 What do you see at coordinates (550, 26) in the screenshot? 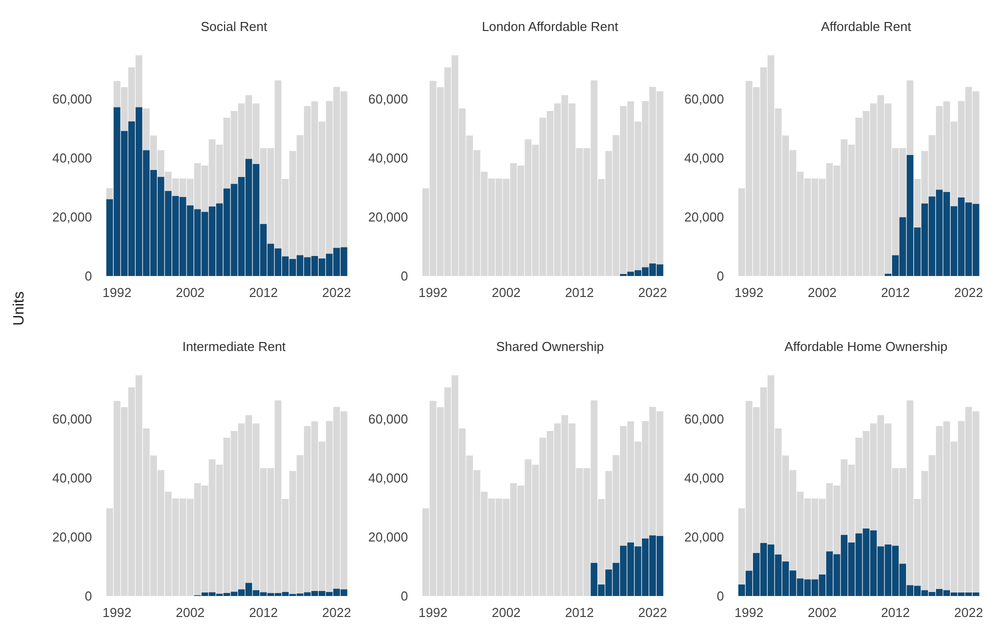
I see `chart-title: London Affordable Rent` at bounding box center [550, 26].